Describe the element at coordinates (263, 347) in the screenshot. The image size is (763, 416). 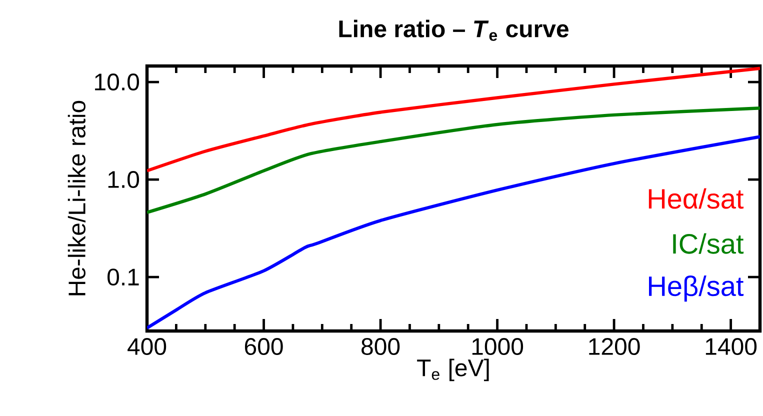
I see `x-tick-label: 600` at that location.